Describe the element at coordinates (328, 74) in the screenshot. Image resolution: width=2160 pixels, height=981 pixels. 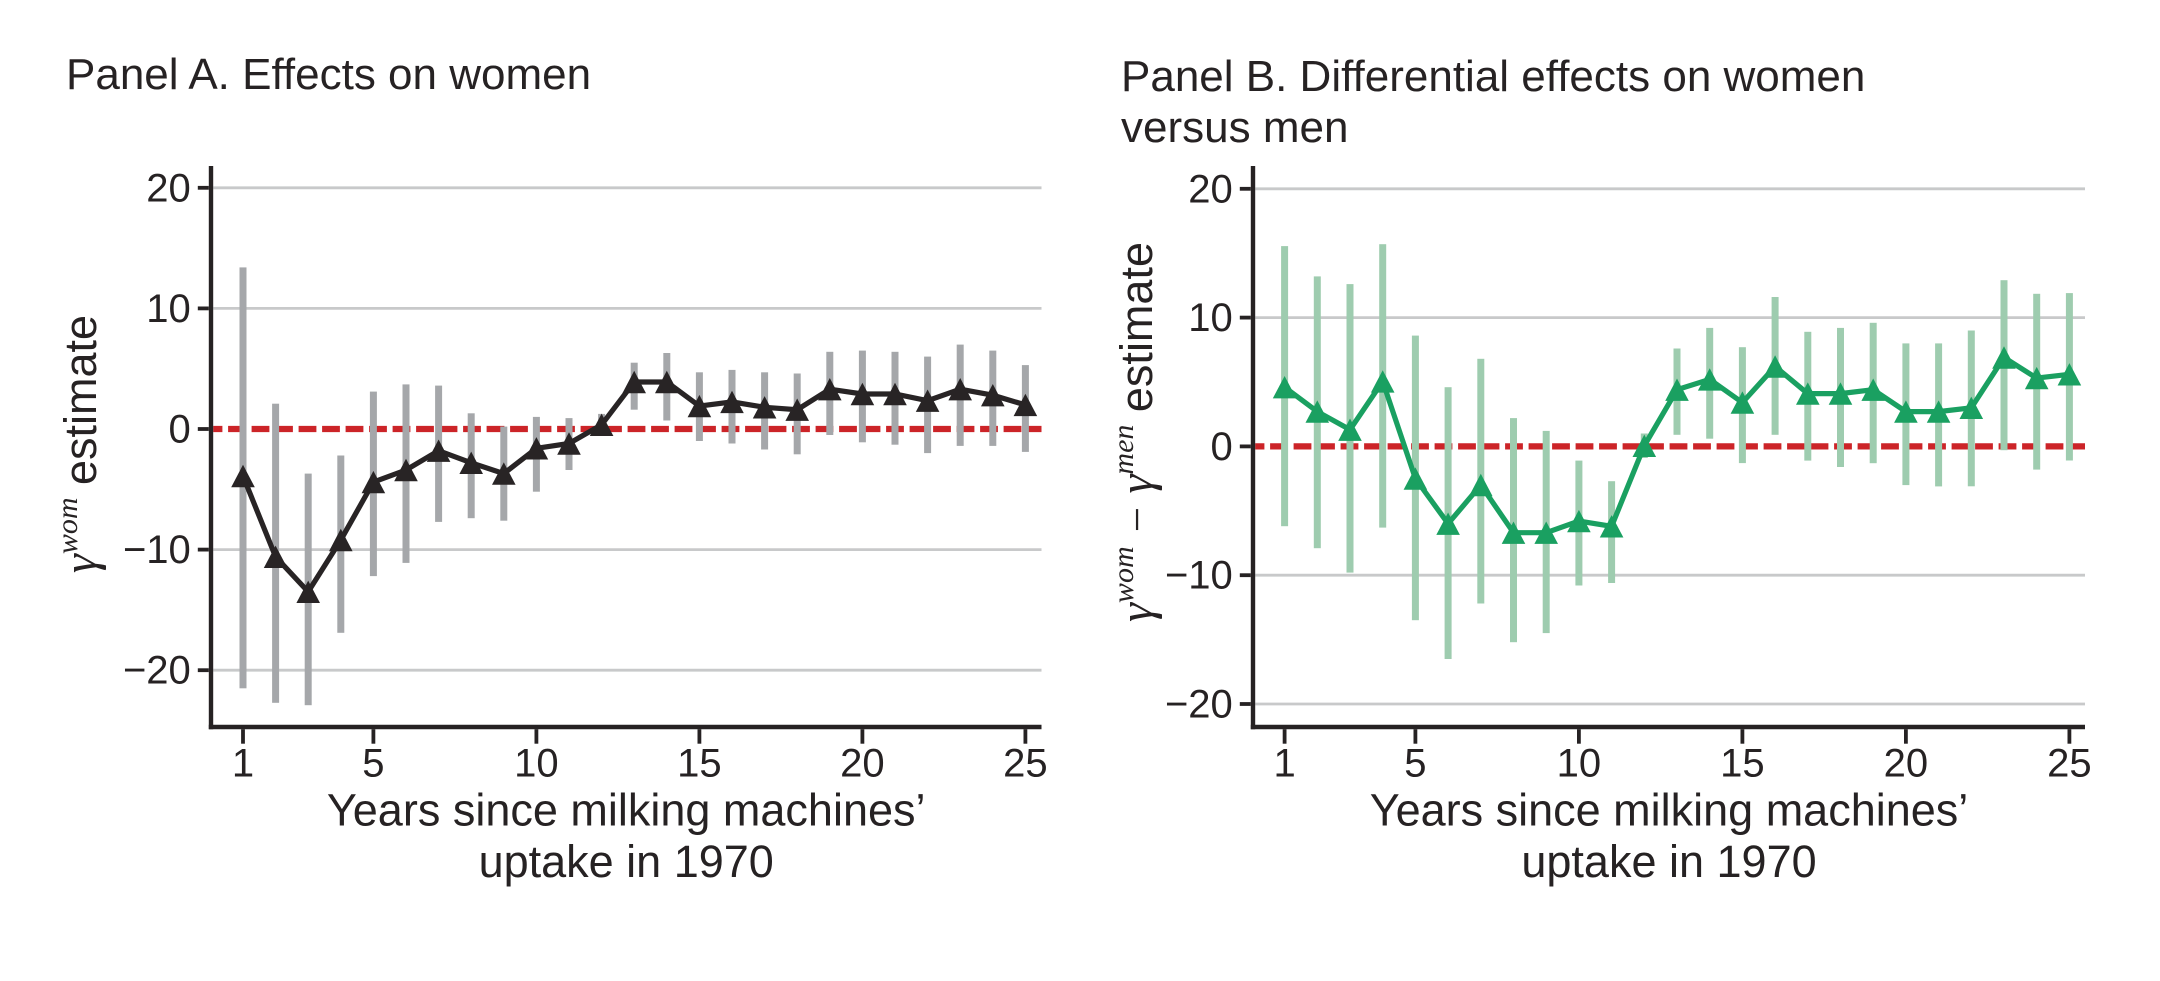
I see `svg-text: Panel A. Effects on women` at that location.